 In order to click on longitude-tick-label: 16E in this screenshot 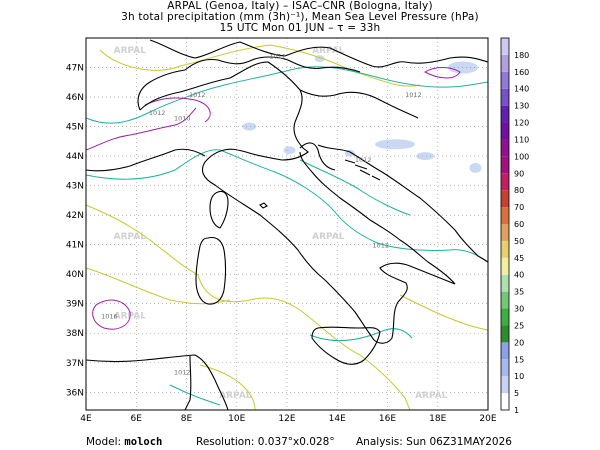, I will do `click(387, 419)`.